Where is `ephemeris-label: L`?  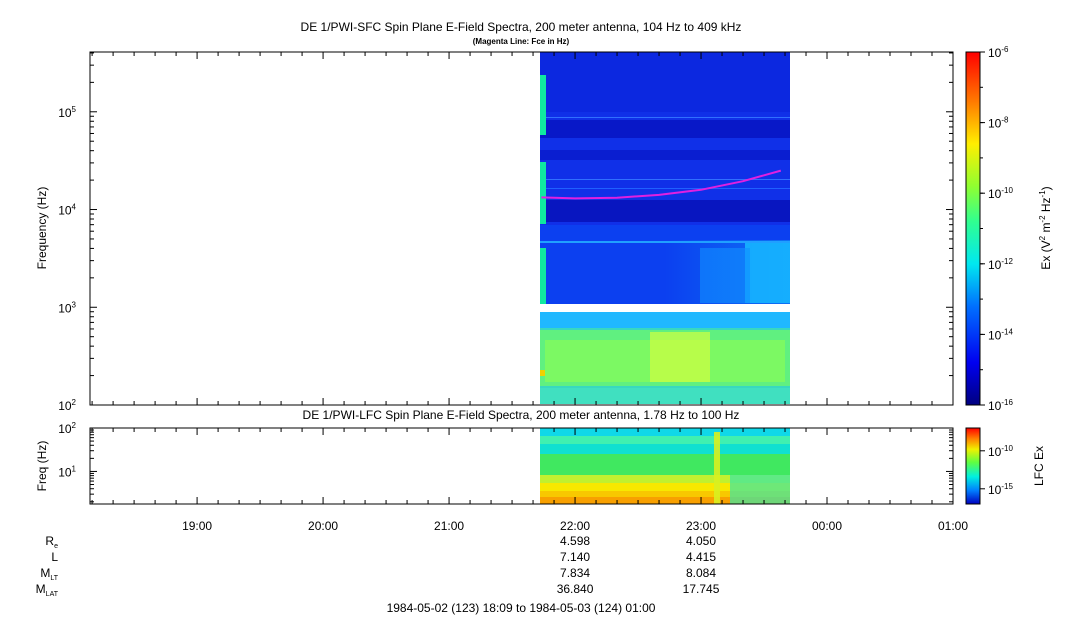
ephemeris-label: L is located at coordinates (54, 557).